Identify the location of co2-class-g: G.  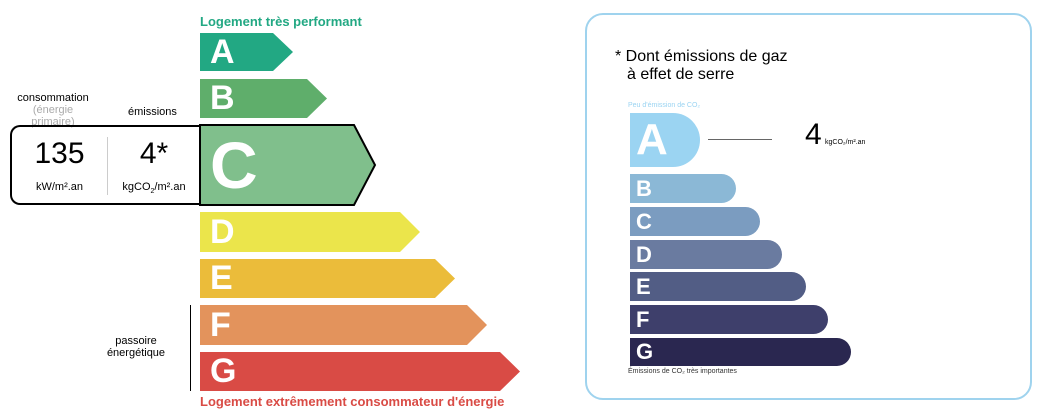
(740, 352).